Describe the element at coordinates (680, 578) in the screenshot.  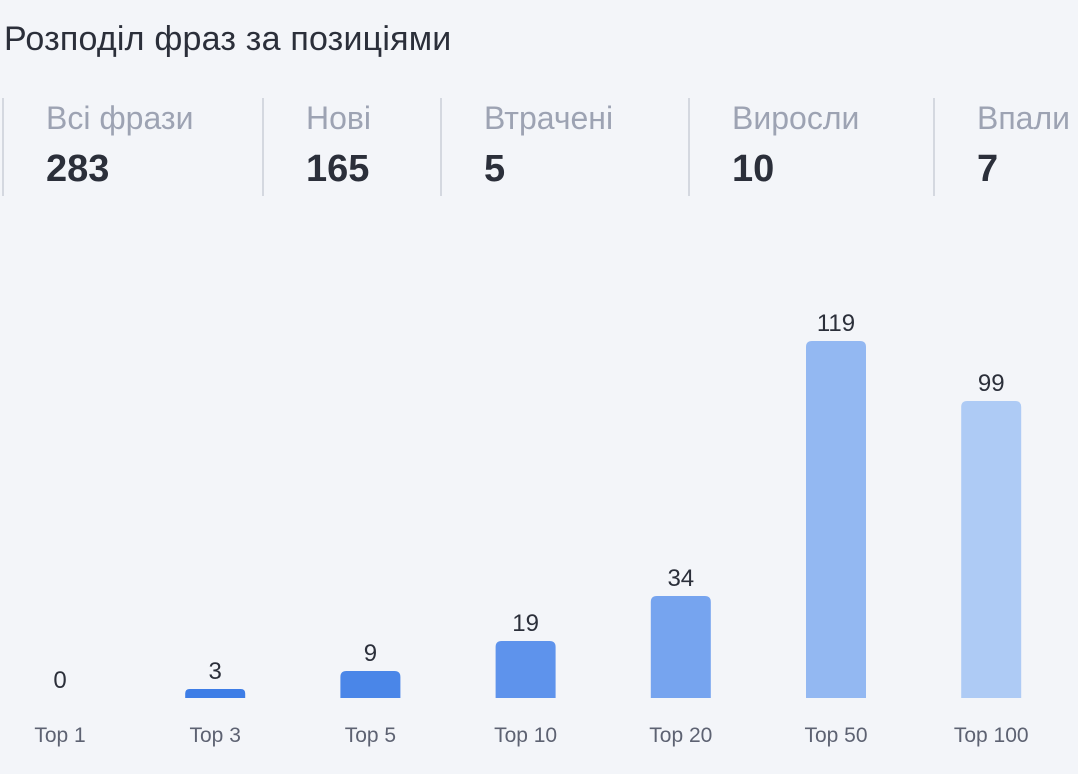
I see `bar-value-label: 34` at that location.